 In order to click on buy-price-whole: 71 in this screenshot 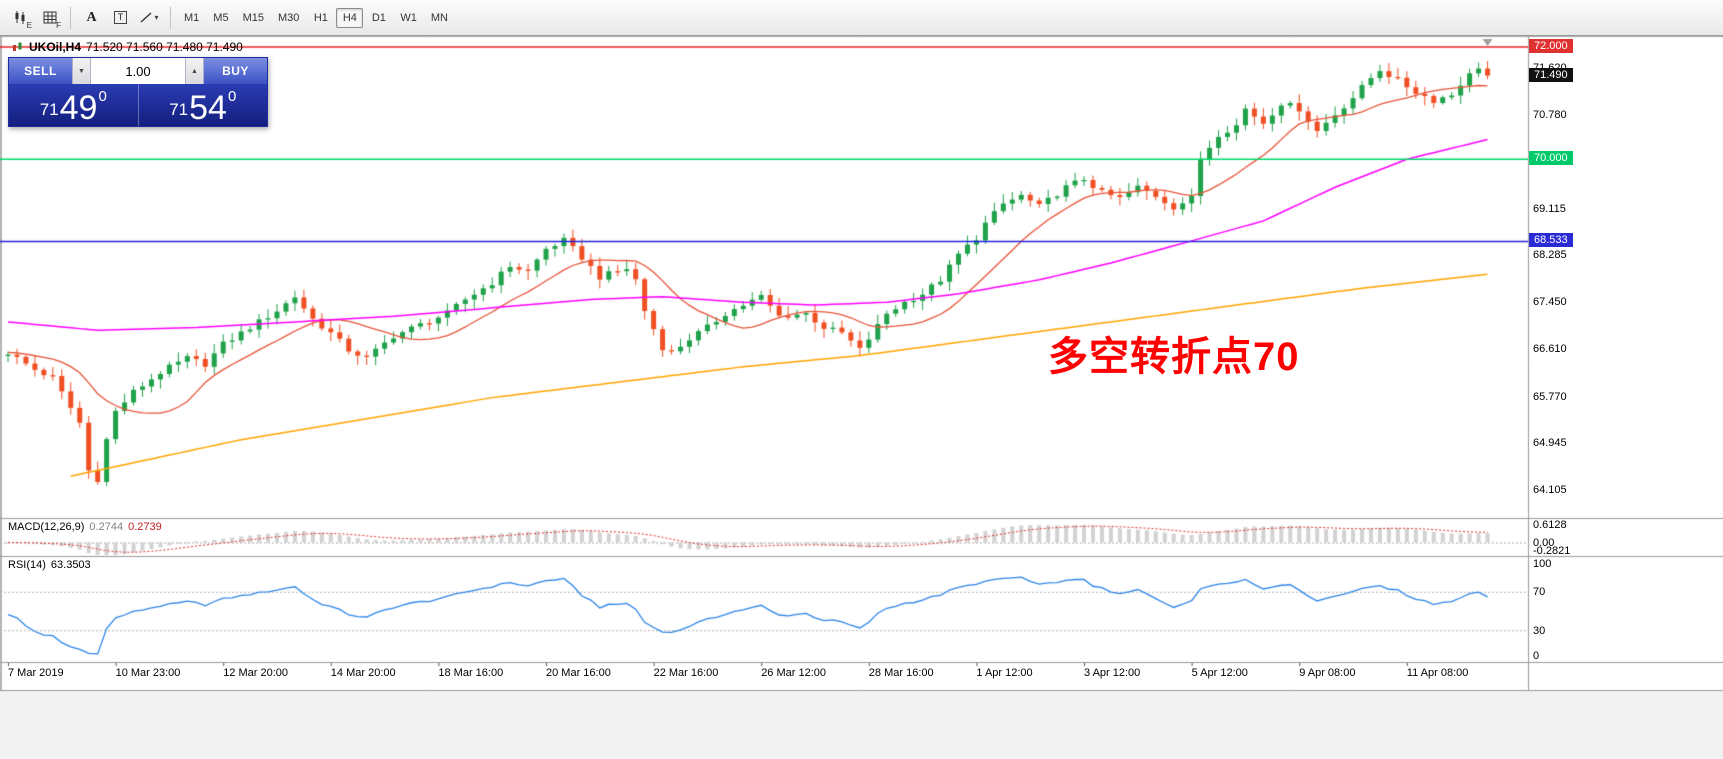, I will do `click(179, 109)`.